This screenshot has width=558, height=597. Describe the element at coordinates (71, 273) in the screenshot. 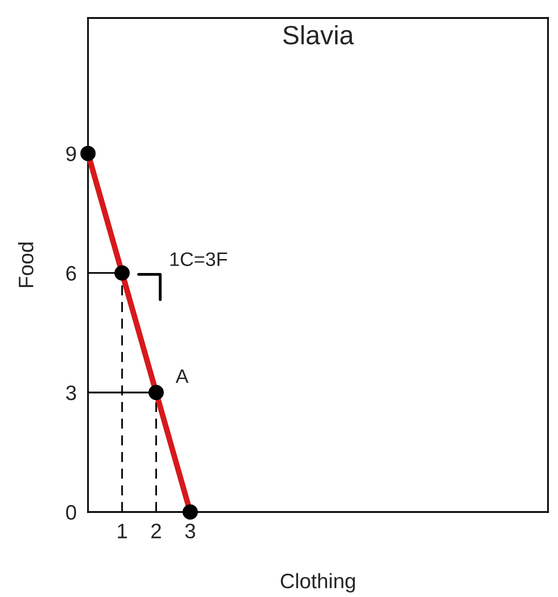

I see `y-tick-label: 6` at that location.